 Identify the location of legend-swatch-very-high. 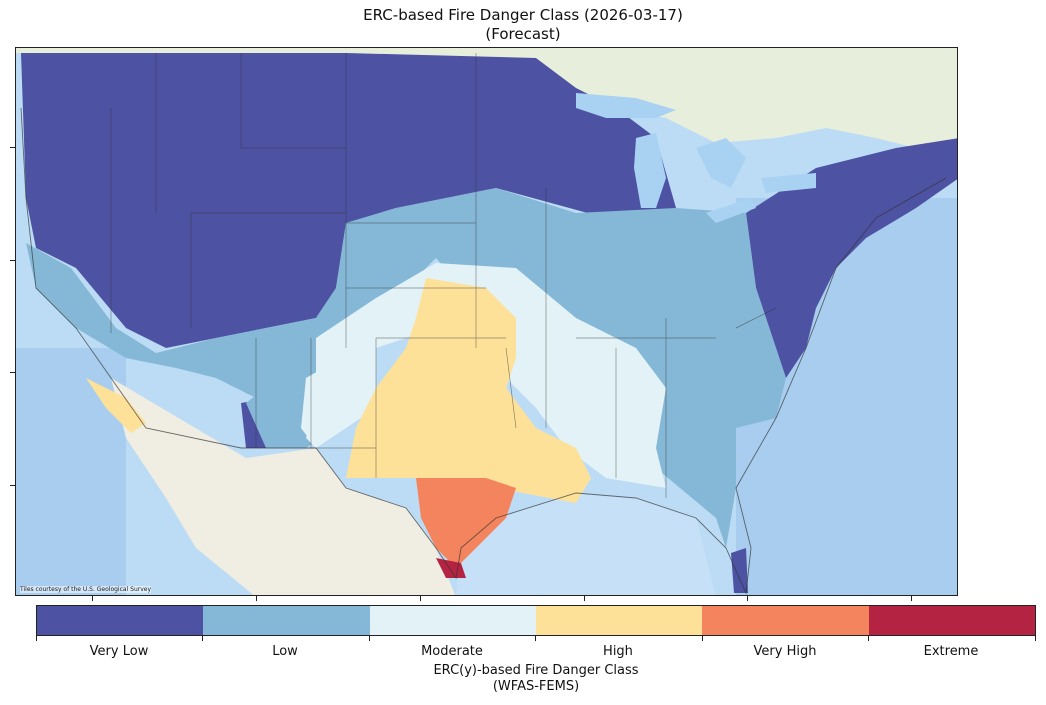
(785, 620).